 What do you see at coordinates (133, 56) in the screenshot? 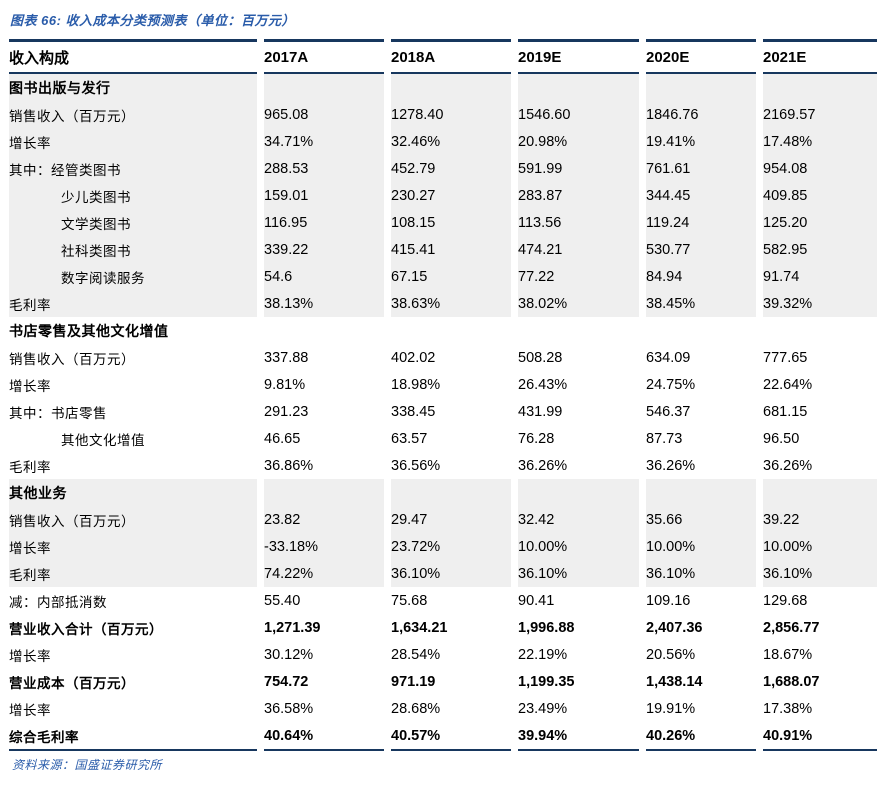
I see `column-header-label: 收入构成` at bounding box center [133, 56].